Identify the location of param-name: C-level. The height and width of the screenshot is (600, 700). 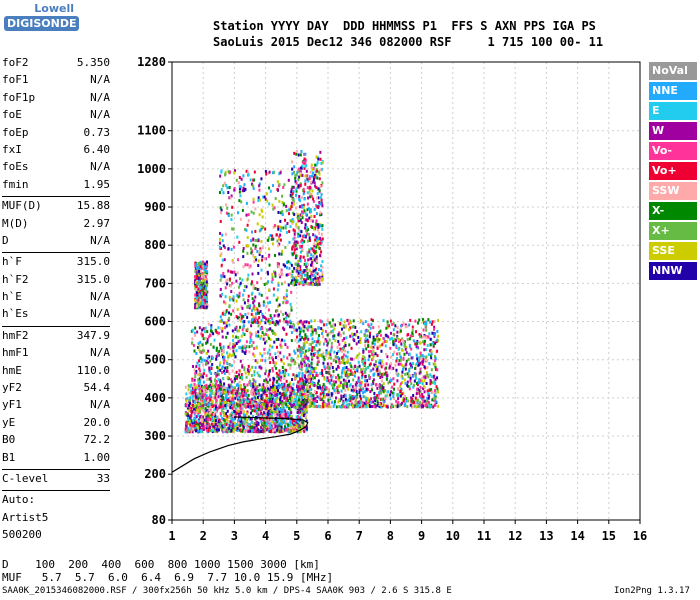
(25, 478).